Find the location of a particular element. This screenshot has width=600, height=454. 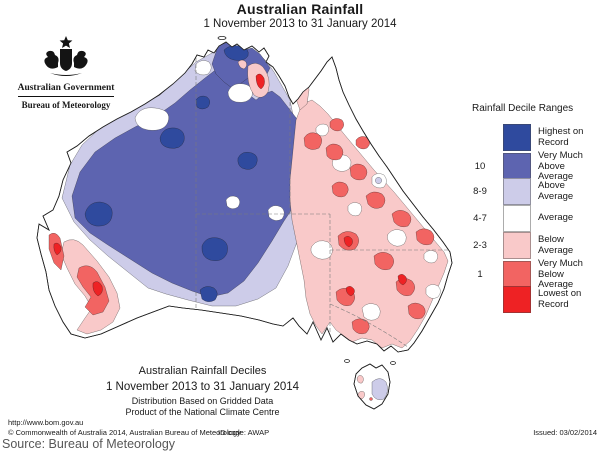

region-tasmania-above-average is located at coordinates (379, 389).